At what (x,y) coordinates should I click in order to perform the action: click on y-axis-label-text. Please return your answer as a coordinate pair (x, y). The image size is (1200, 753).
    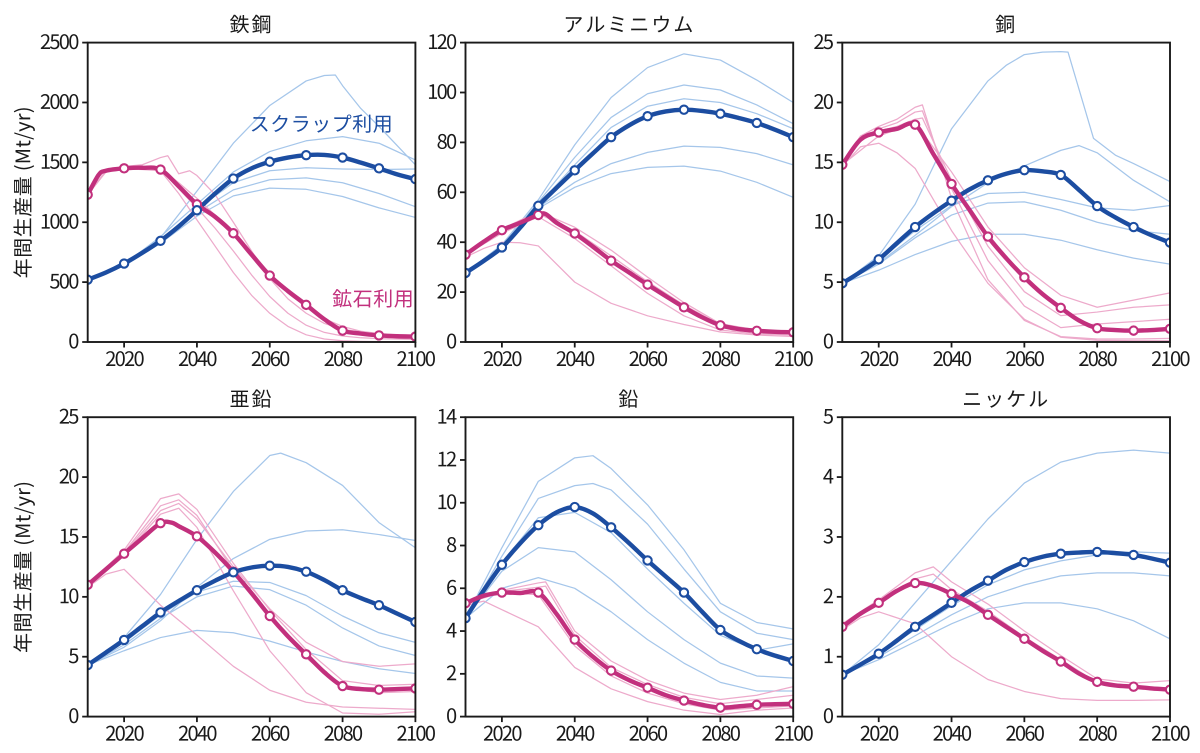
    Looking at the image, I should click on (24, 567).